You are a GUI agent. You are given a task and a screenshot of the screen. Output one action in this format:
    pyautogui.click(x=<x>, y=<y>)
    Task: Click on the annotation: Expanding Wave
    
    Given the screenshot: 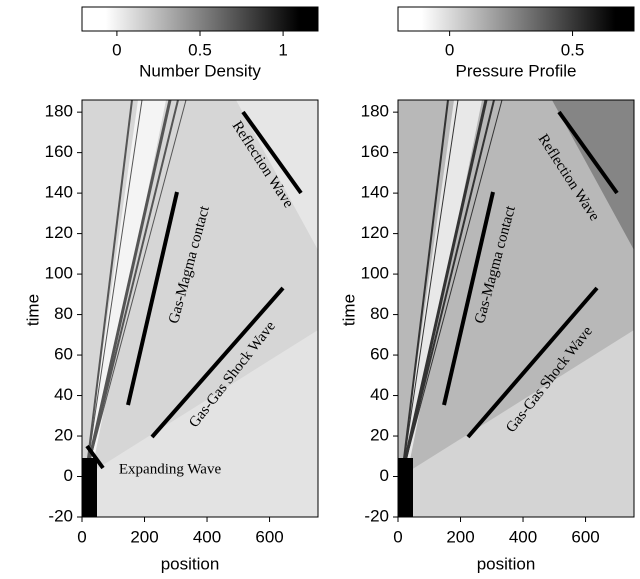 What is the action you would take?
    pyautogui.click(x=170, y=469)
    